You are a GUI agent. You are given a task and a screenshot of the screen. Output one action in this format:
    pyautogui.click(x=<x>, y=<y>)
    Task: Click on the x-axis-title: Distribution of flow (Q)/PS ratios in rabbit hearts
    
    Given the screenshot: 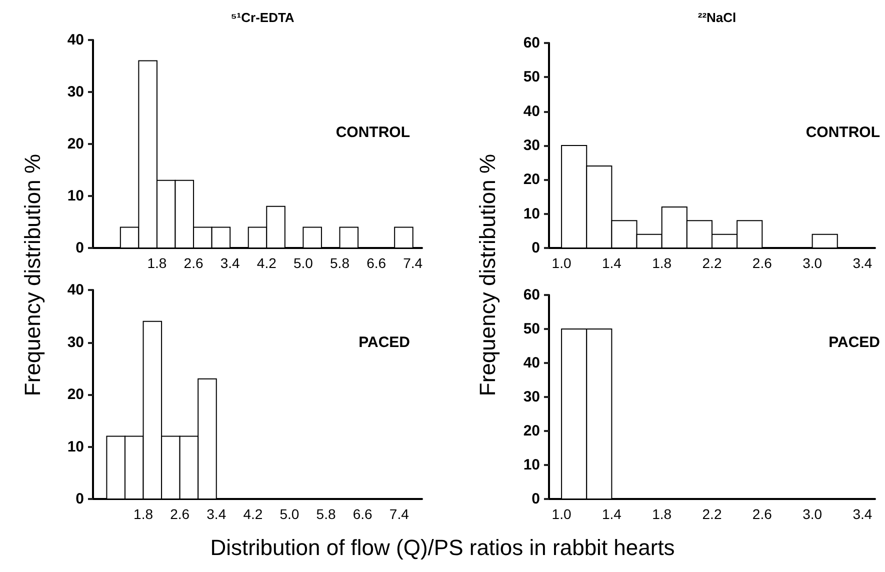 What is the action you would take?
    pyautogui.click(x=442, y=548)
    